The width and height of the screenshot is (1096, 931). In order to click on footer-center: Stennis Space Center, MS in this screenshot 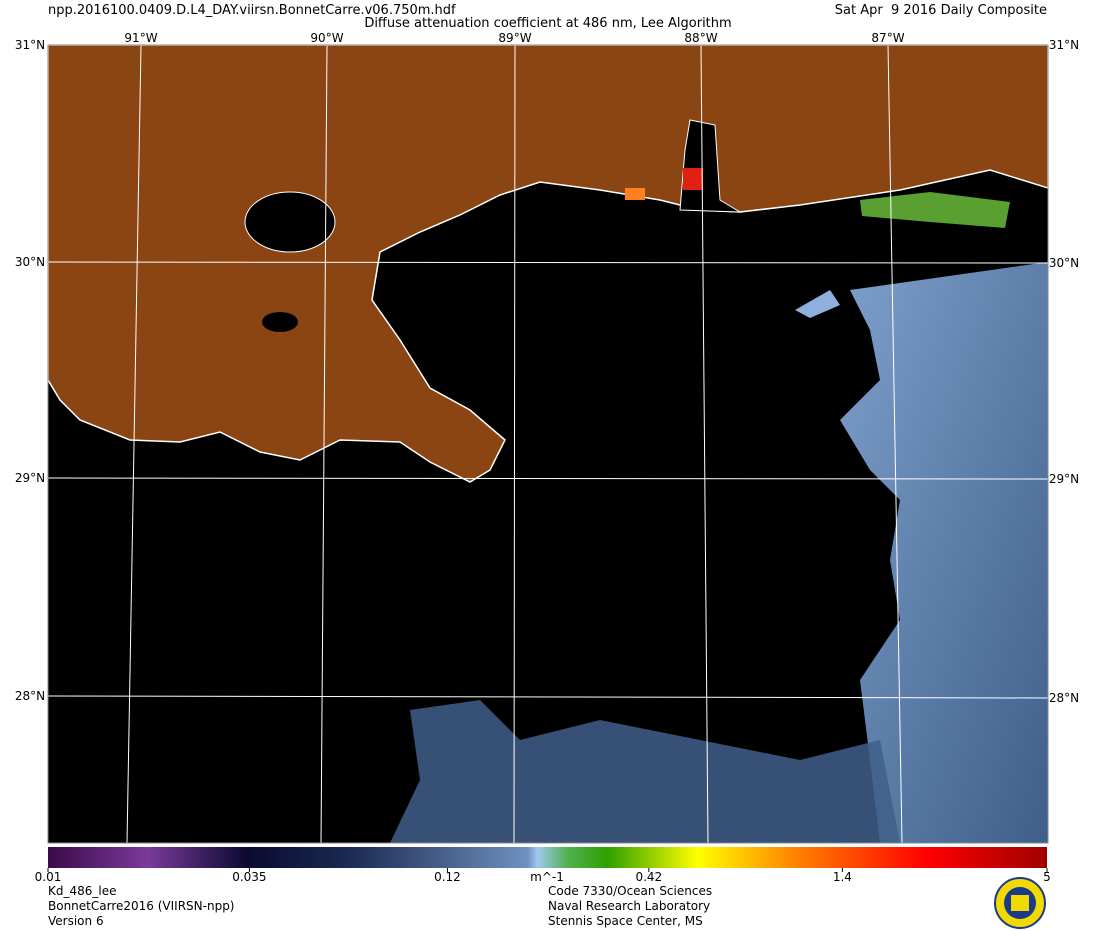, I will do `click(625, 921)`.